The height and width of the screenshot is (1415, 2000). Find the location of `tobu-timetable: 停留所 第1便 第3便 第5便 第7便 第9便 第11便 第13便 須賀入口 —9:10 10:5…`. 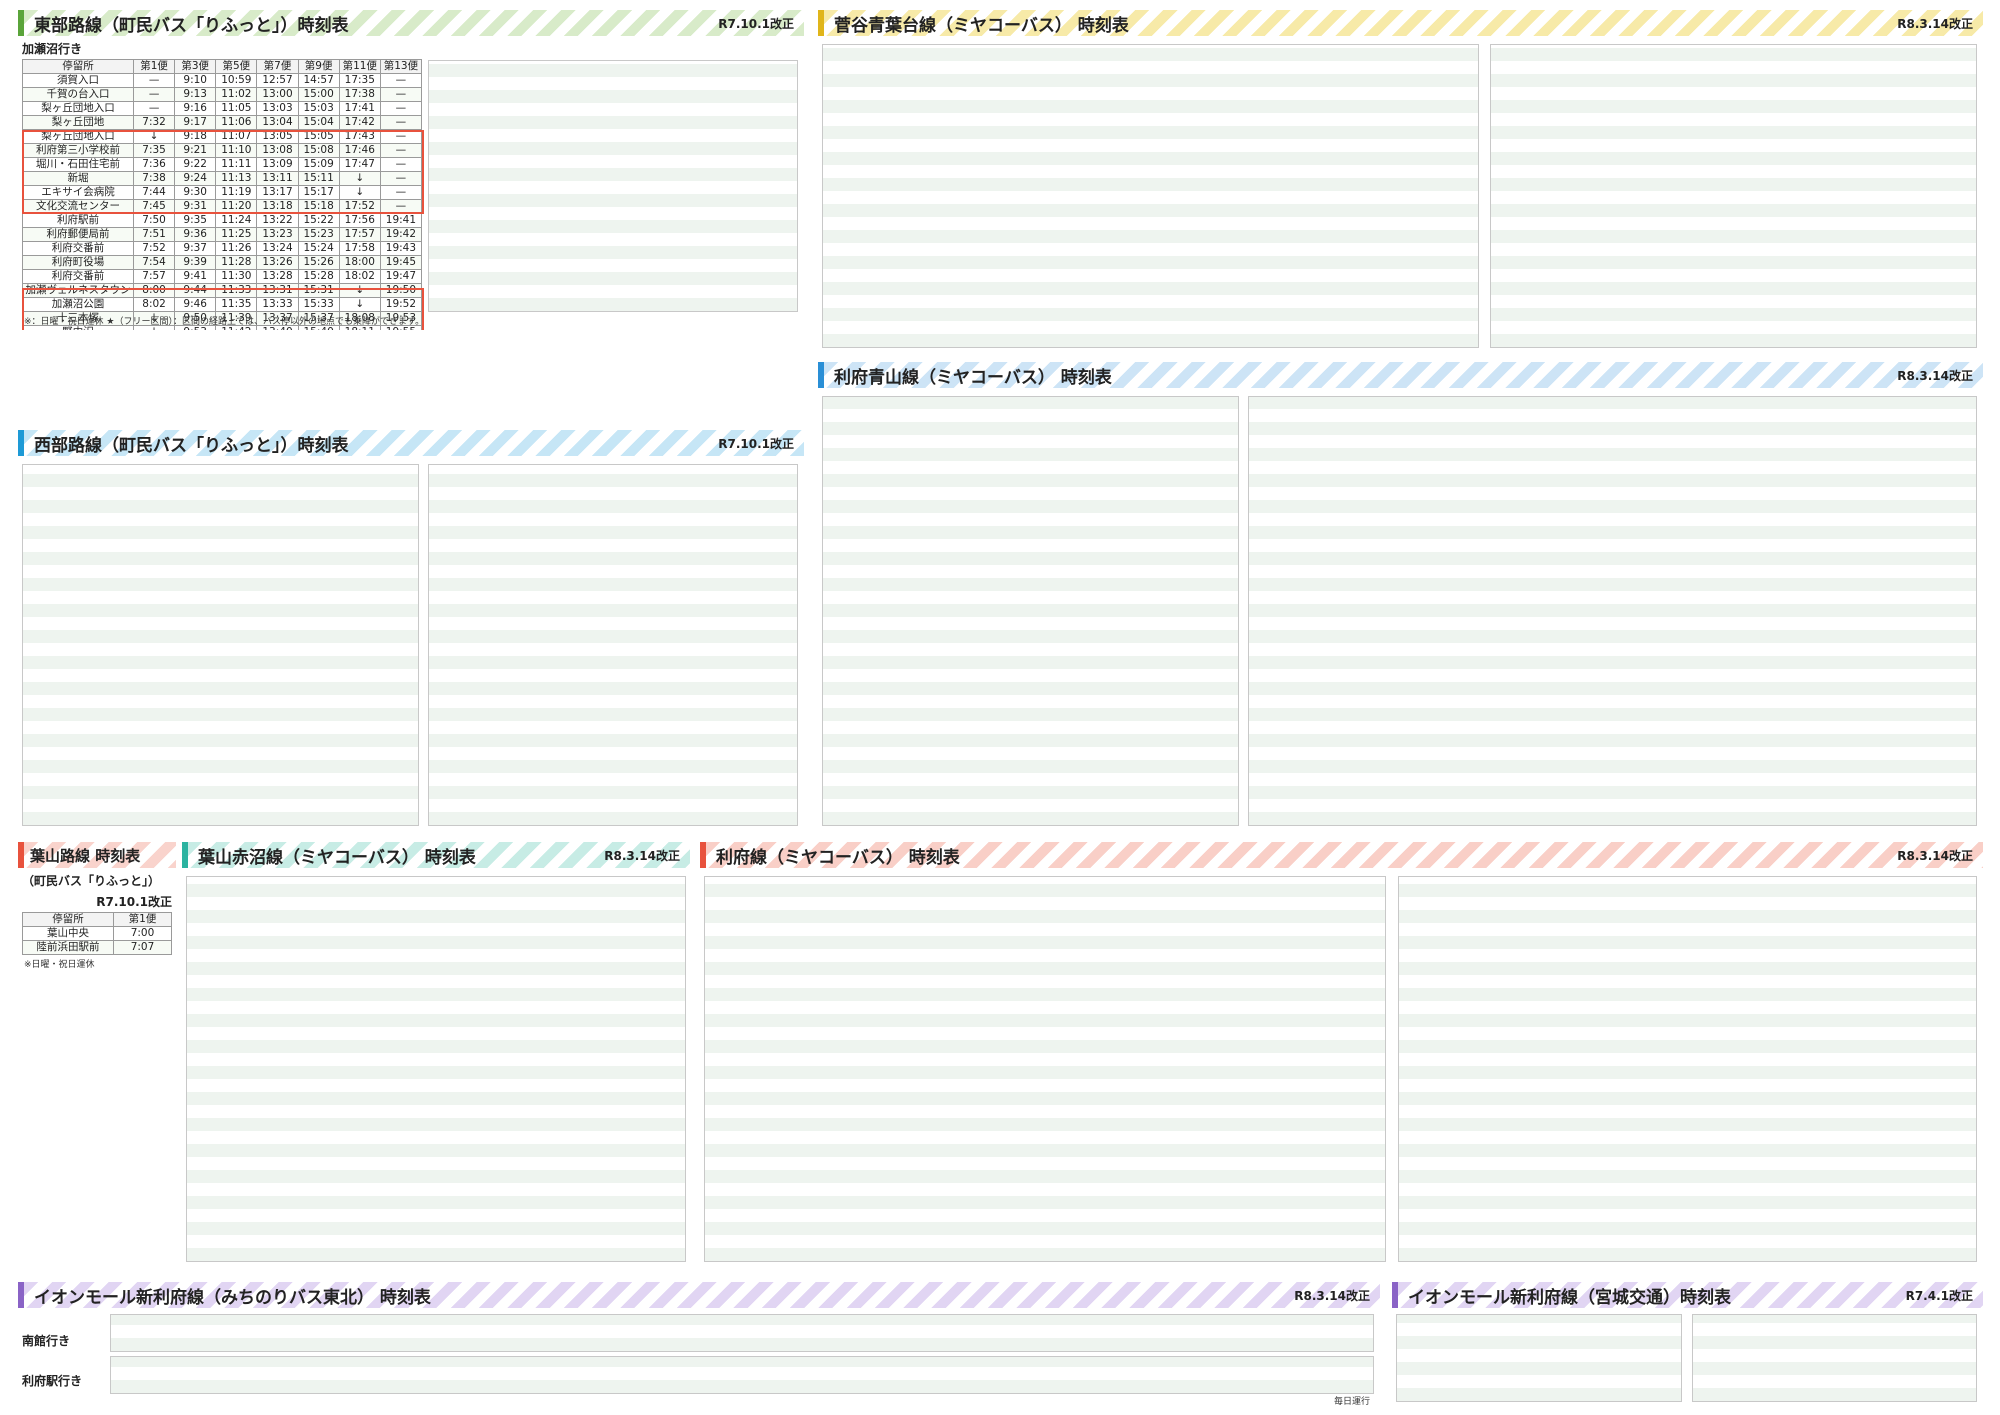

tobu-timetable: 停留所 第1便 第3便 第5便 第7便 第9便 第11便 第13便 須賀入口 —9:10 10:5… is located at coordinates (222, 194).